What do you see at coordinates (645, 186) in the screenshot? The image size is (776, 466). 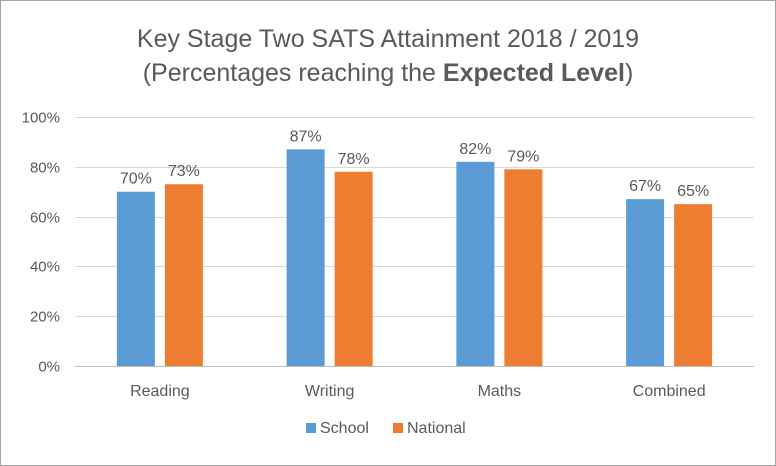 I see `data-label: 67%` at bounding box center [645, 186].